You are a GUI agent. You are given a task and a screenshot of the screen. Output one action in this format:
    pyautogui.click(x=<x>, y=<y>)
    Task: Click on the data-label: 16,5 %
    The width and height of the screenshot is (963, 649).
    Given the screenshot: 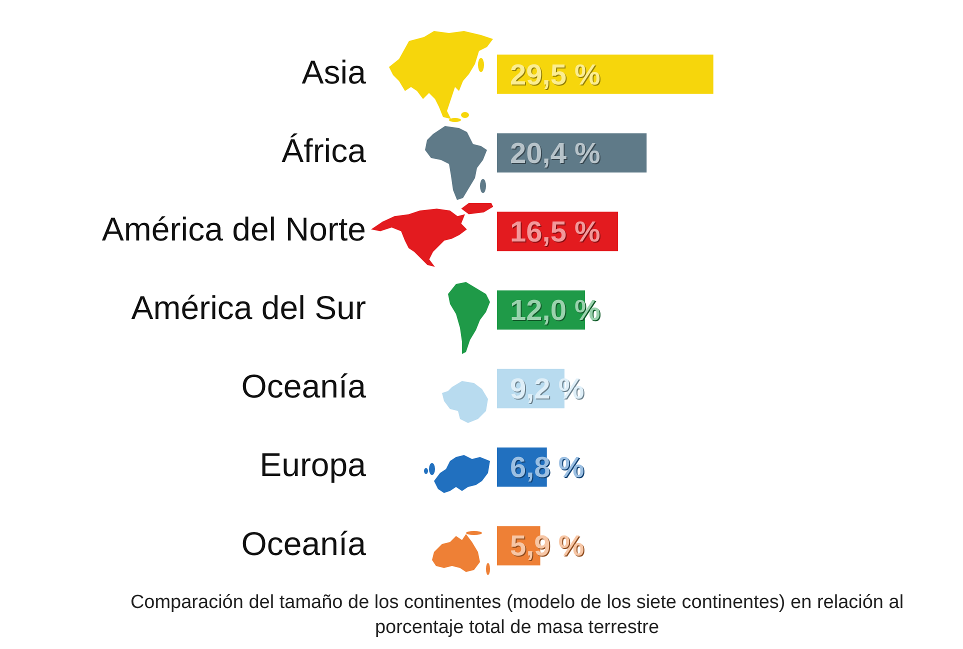 What is the action you would take?
    pyautogui.click(x=556, y=233)
    